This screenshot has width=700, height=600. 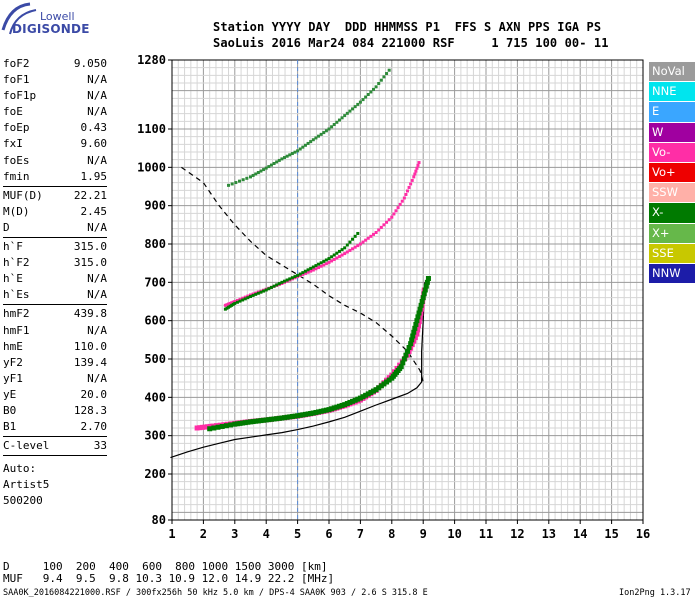 I want to click on y-tick-label: 200, so click(x=155, y=474).